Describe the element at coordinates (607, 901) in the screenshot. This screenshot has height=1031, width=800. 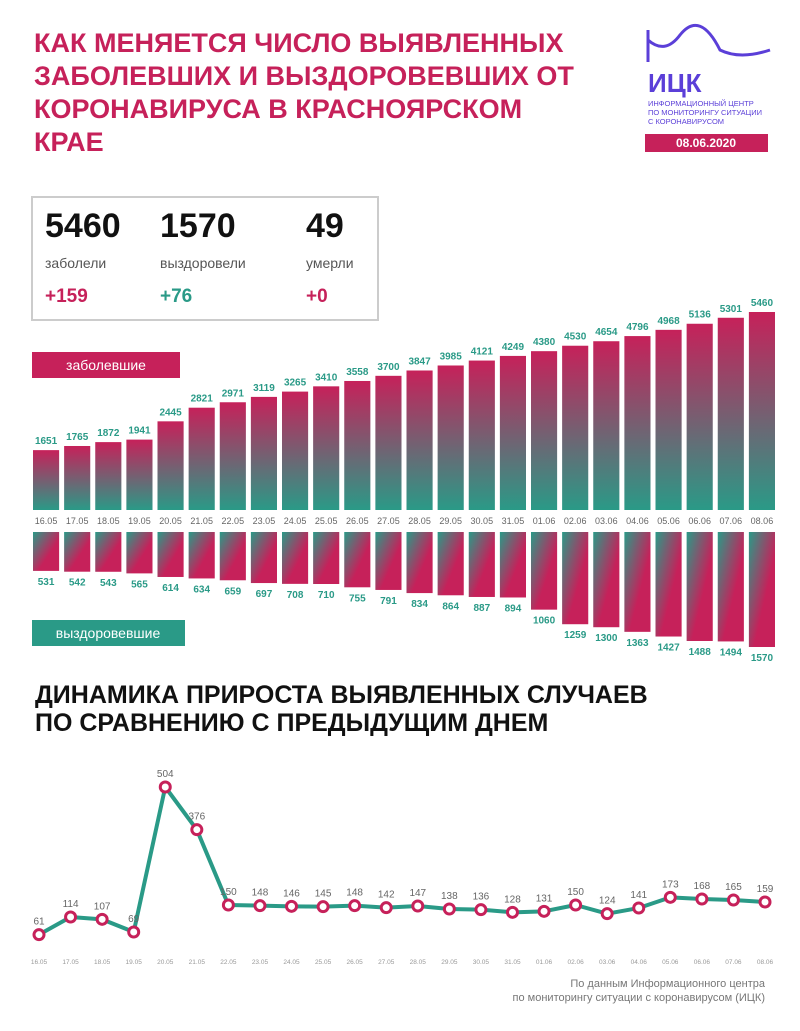
I see `value-label: 124` at that location.